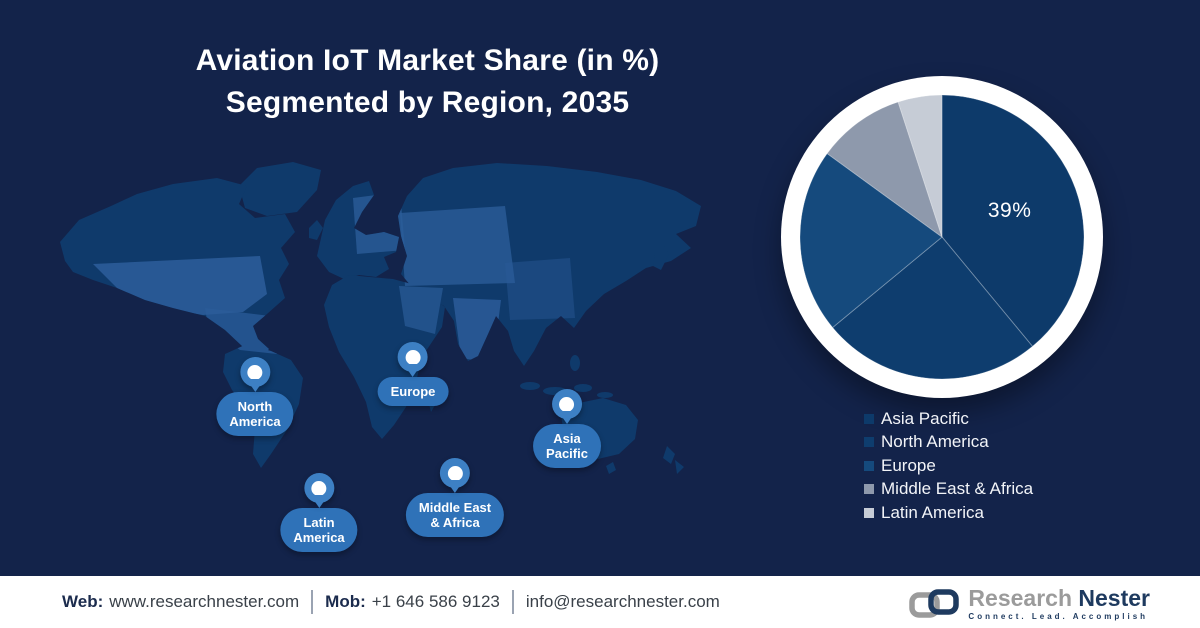 Image resolution: width=1200 pixels, height=628 pixels. What do you see at coordinates (932, 512) in the screenshot?
I see `legend-label: Latin America` at bounding box center [932, 512].